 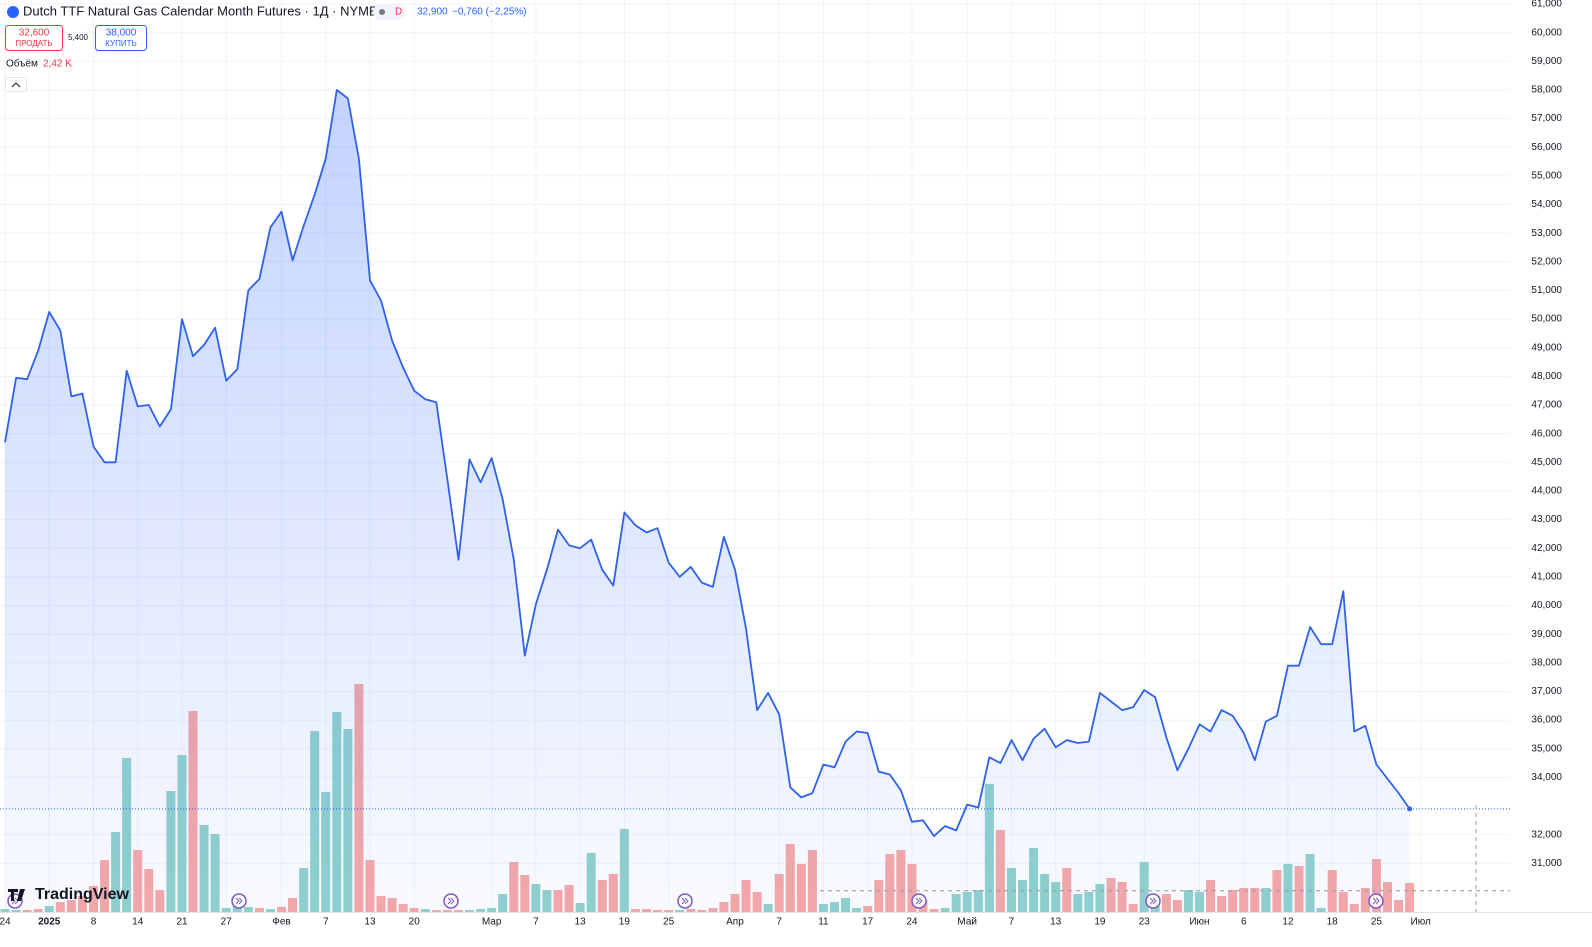 I want to click on last-point, so click(x=1410, y=809).